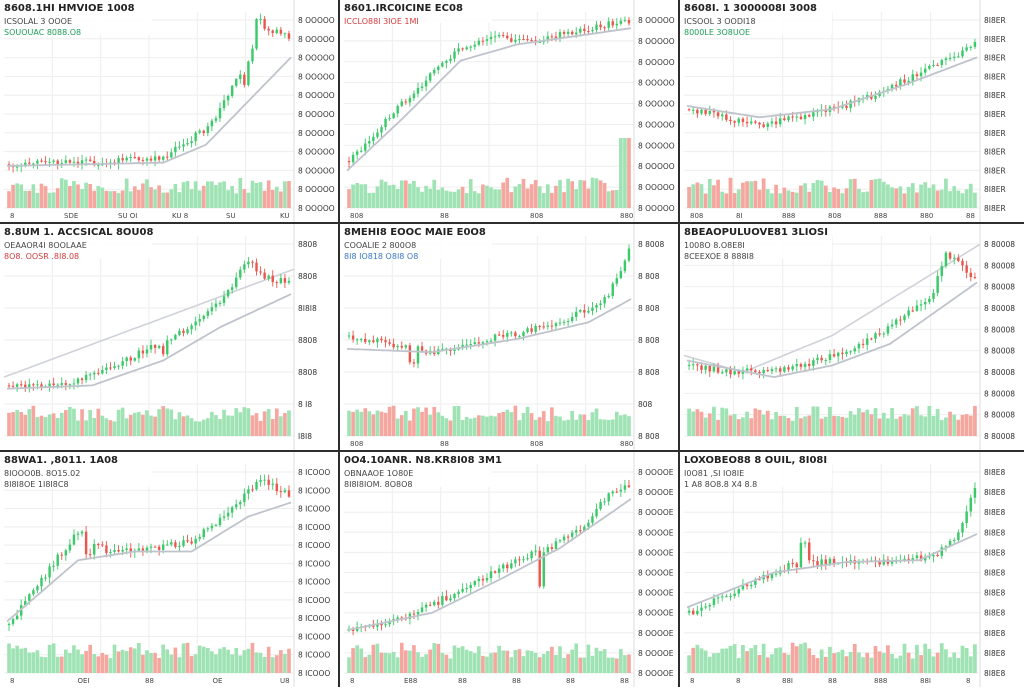 The width and height of the screenshot is (1024, 691). What do you see at coordinates (307, 372) in the screenshot?
I see `y-tick-label: 8808` at bounding box center [307, 372].